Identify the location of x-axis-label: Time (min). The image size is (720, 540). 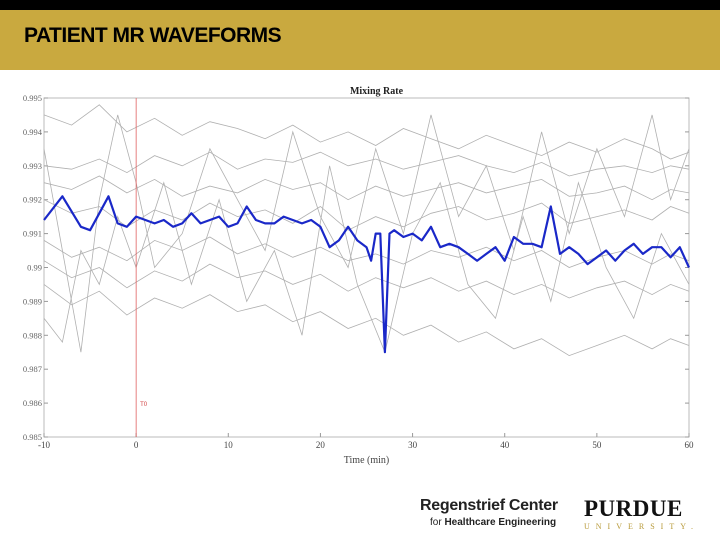
(366, 460).